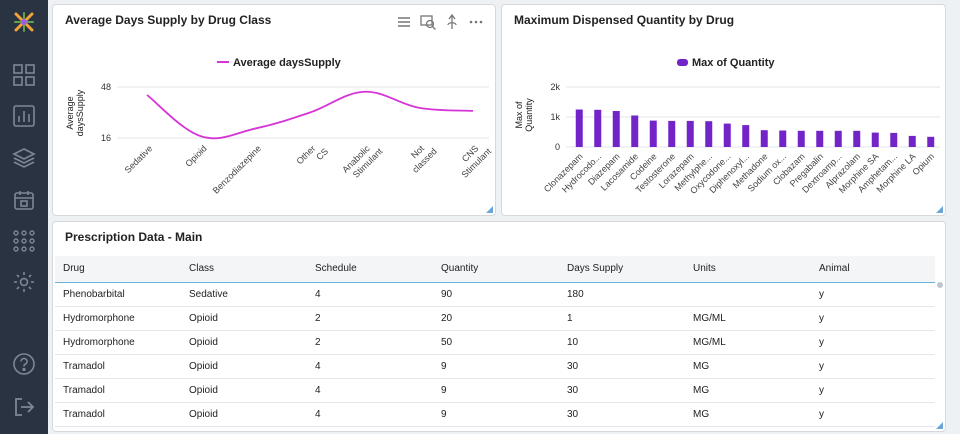  What do you see at coordinates (244, 294) in the screenshot?
I see `table-cell: Sedative` at bounding box center [244, 294].